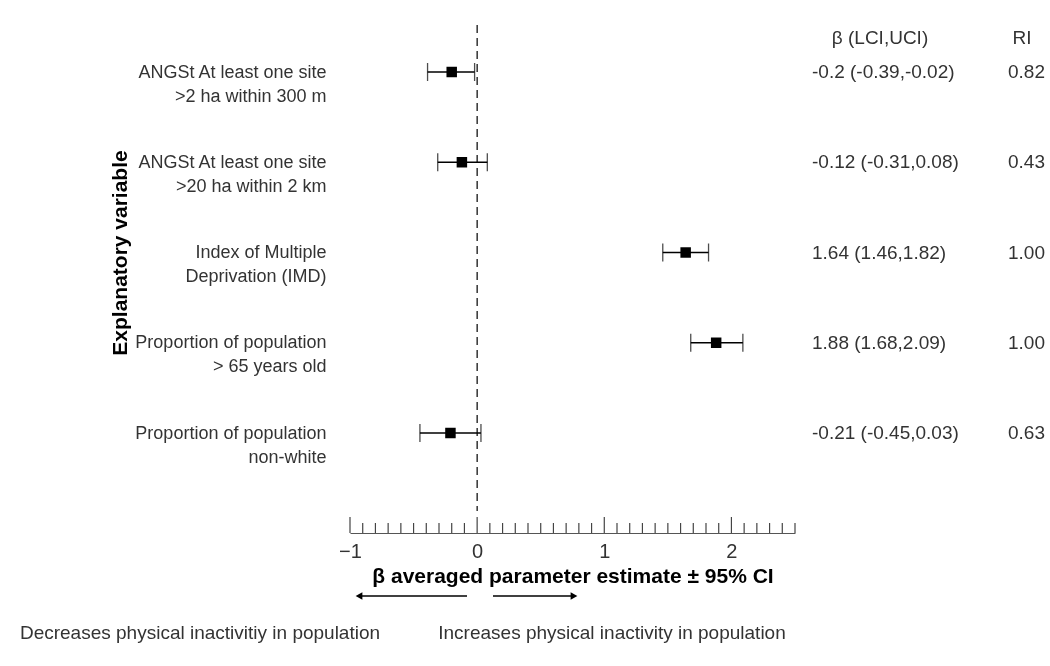 The width and height of the screenshot is (1050, 666). I want to click on y-tick-label: ANGSt At least one site >20 ha within 2 km, so click(232, 173).